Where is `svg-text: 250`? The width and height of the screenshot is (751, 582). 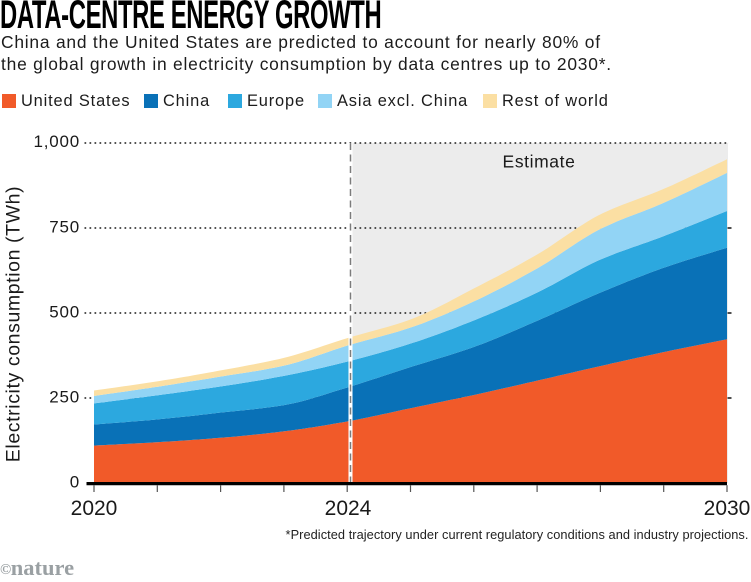
svg-text: 250 is located at coordinates (64, 397).